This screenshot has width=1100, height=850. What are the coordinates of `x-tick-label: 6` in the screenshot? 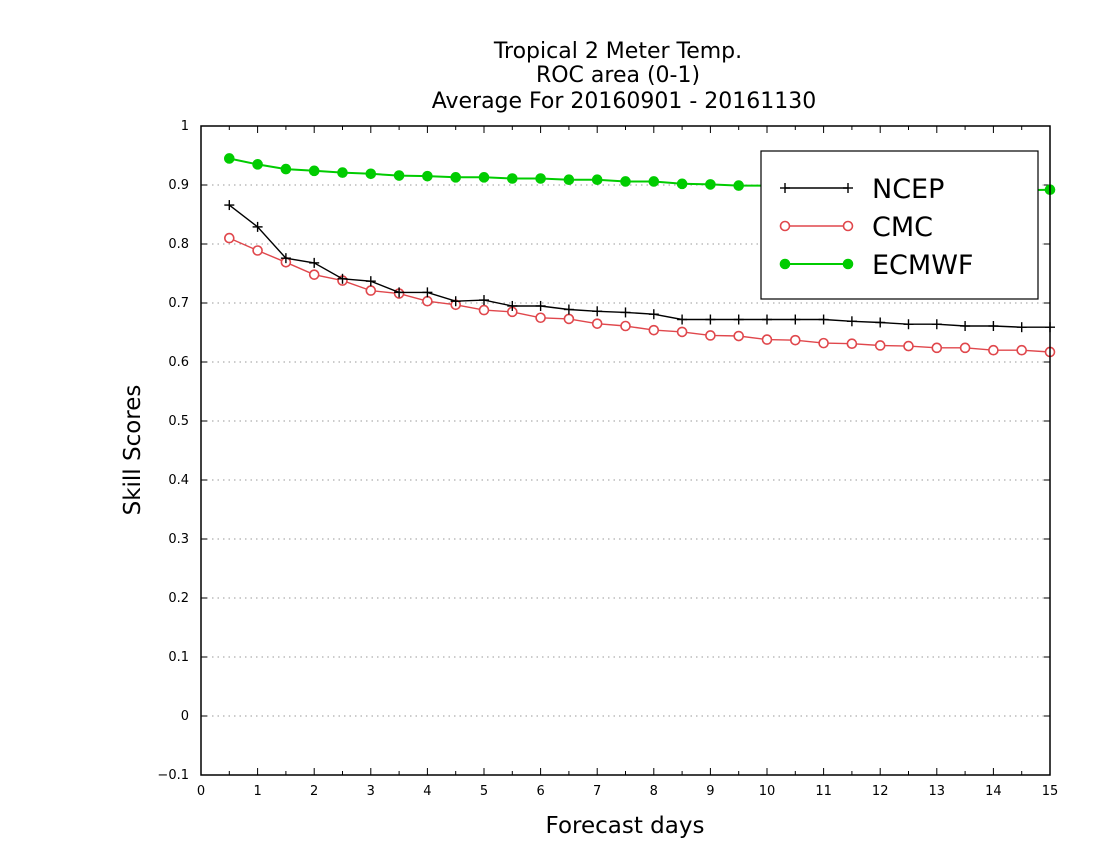 It's located at (540, 791).